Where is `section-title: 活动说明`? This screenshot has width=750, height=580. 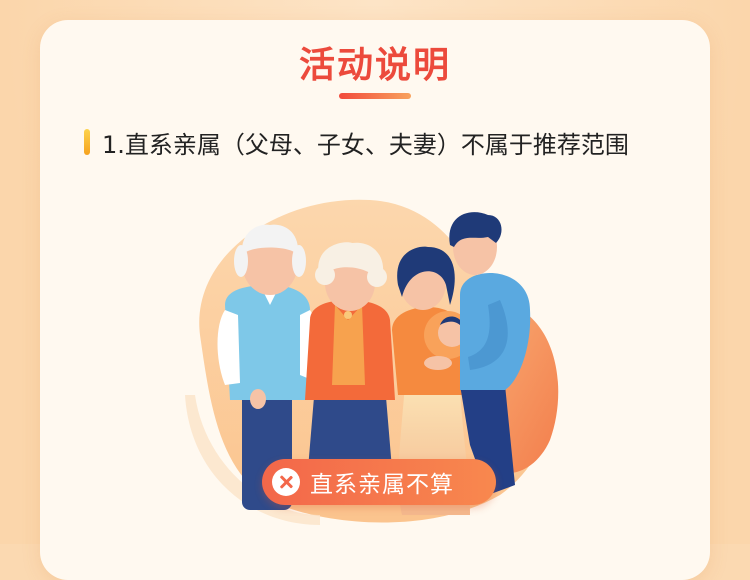
section-title: 活动说明 is located at coordinates (374, 65).